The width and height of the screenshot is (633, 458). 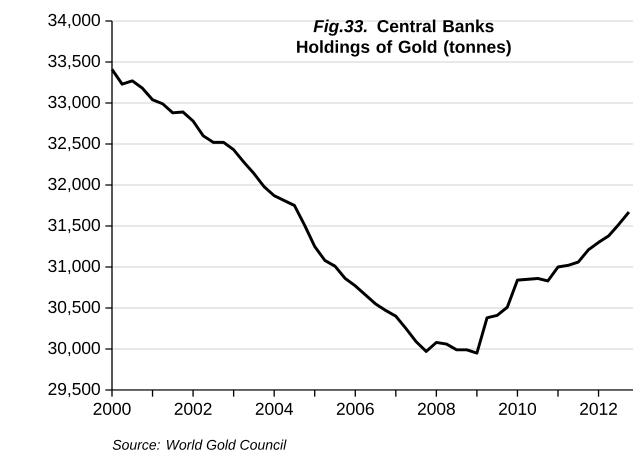 What do you see at coordinates (74, 103) in the screenshot?
I see `y-tick-label: 33,000` at bounding box center [74, 103].